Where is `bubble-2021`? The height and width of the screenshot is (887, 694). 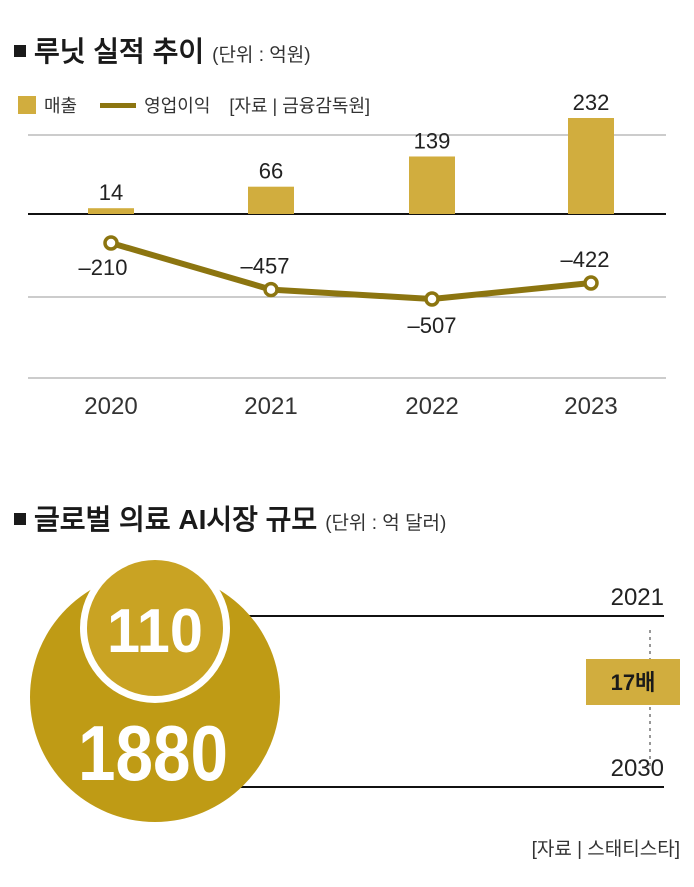
bubble-2021 is located at coordinates (155, 628).